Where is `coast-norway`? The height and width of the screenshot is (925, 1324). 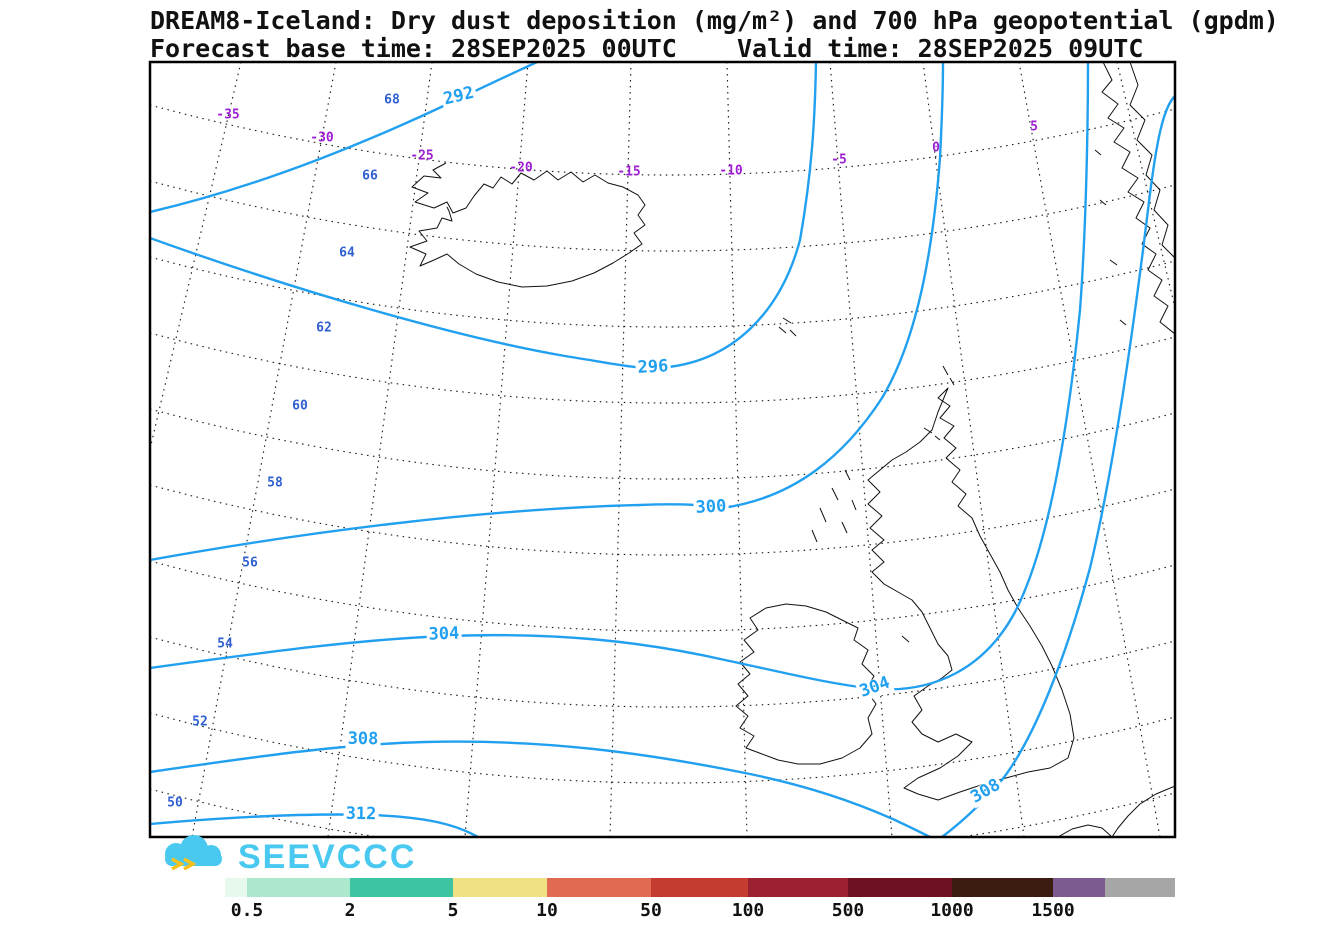
coast-norway is located at coordinates (1137, 198).